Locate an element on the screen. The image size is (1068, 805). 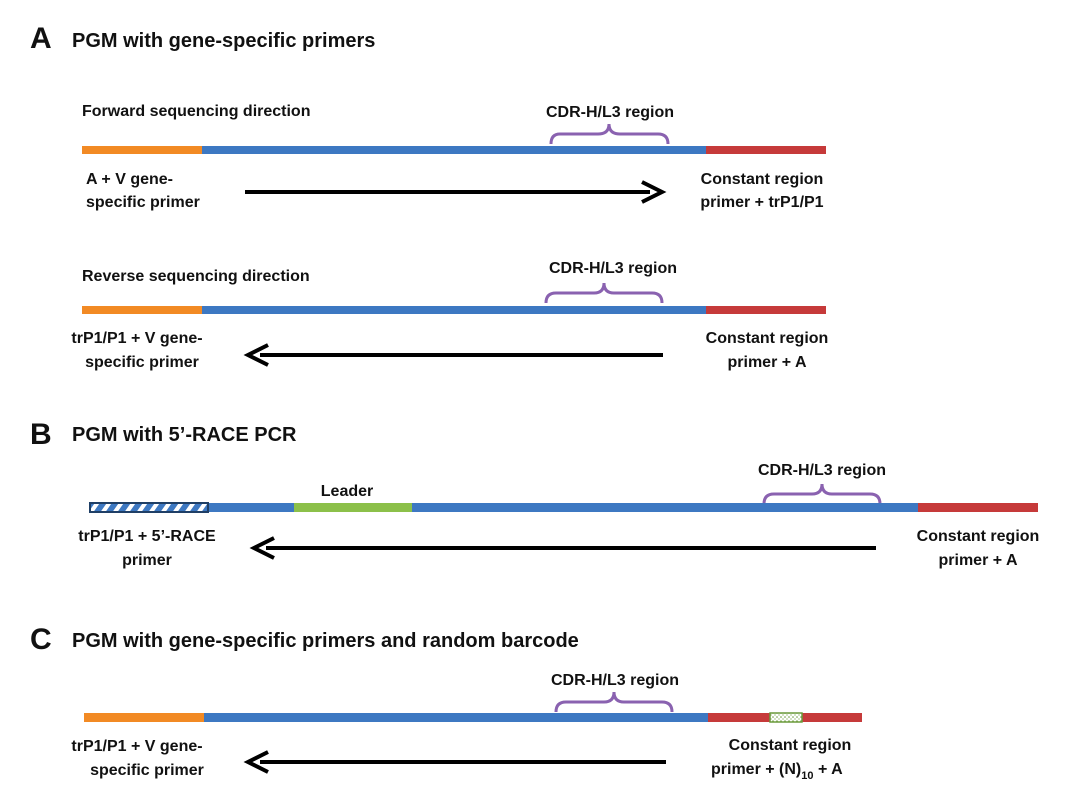
race-left-label-line2: primer is located at coordinates (147, 560).